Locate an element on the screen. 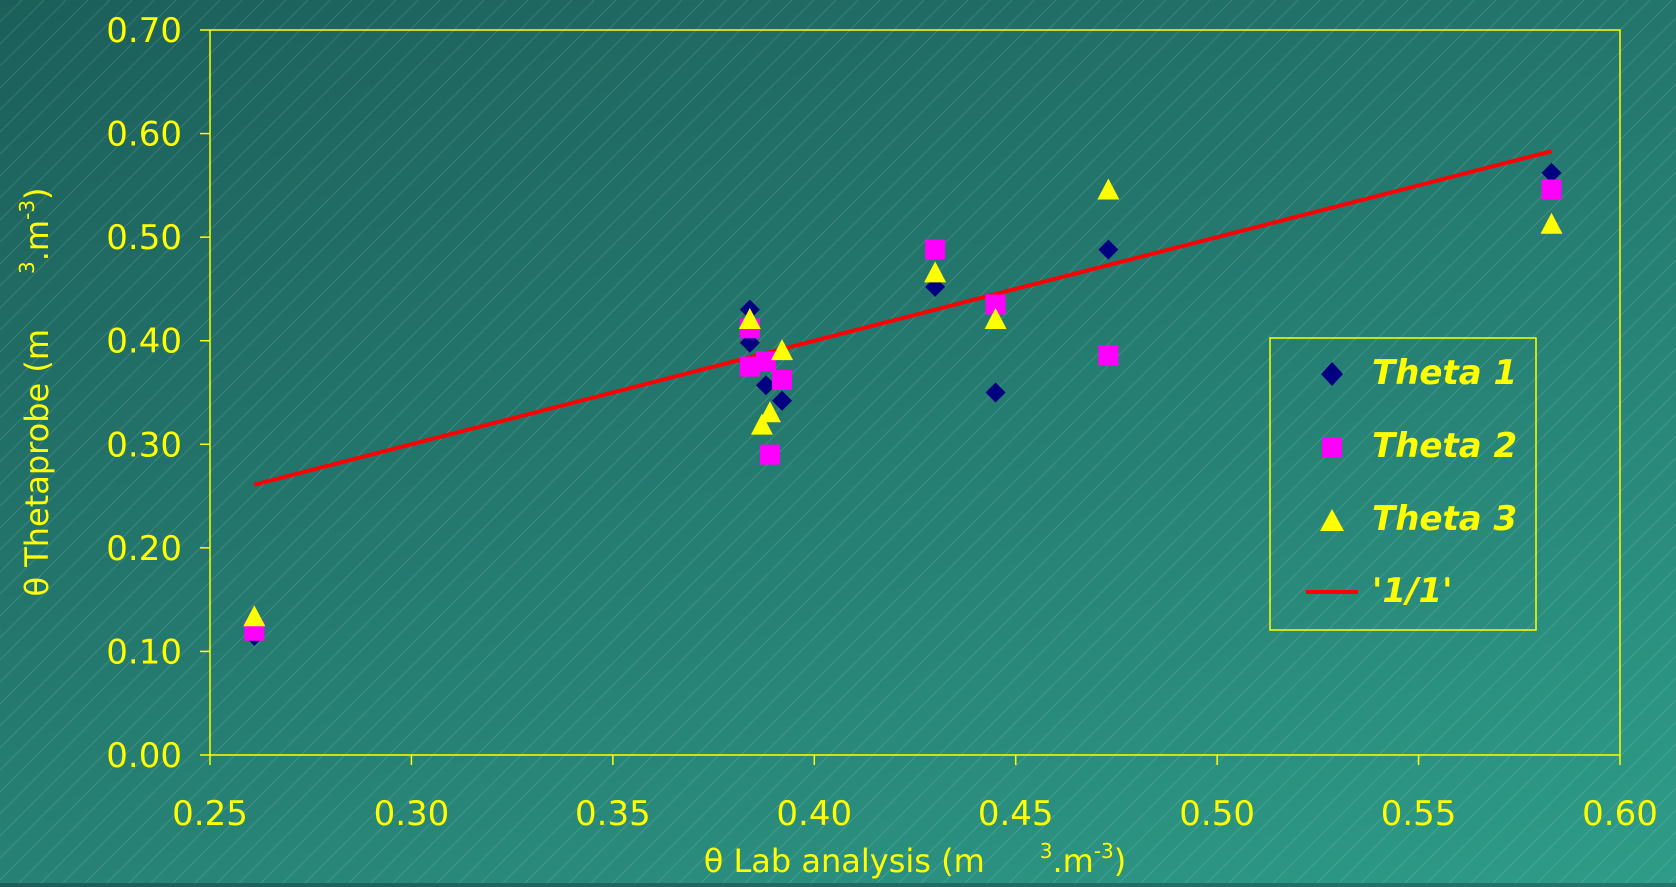  x-axis-title: θ Lab analysis (m 3.m-3) is located at coordinates (915, 859).